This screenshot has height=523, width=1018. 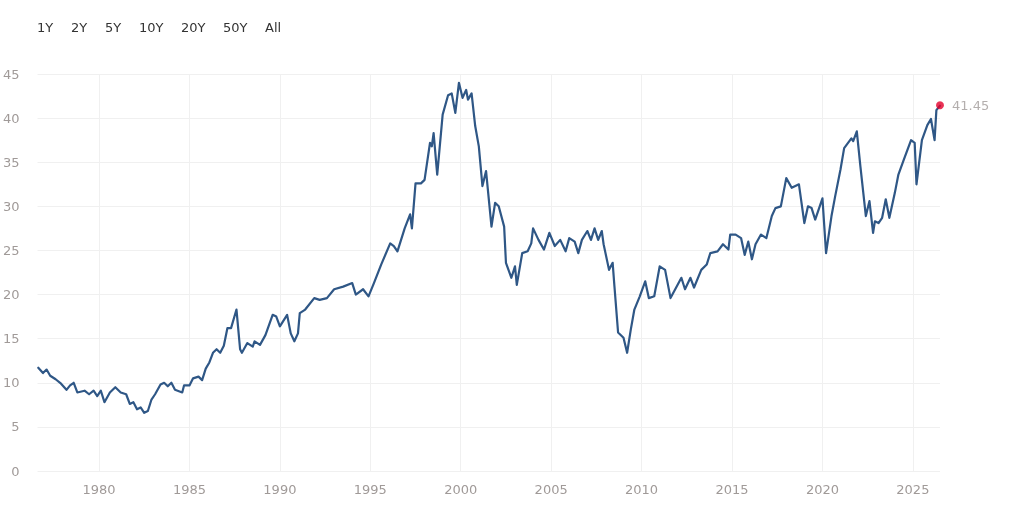 What do you see at coordinates (913, 489) in the screenshot?
I see `x-tick-label: 2025` at bounding box center [913, 489].